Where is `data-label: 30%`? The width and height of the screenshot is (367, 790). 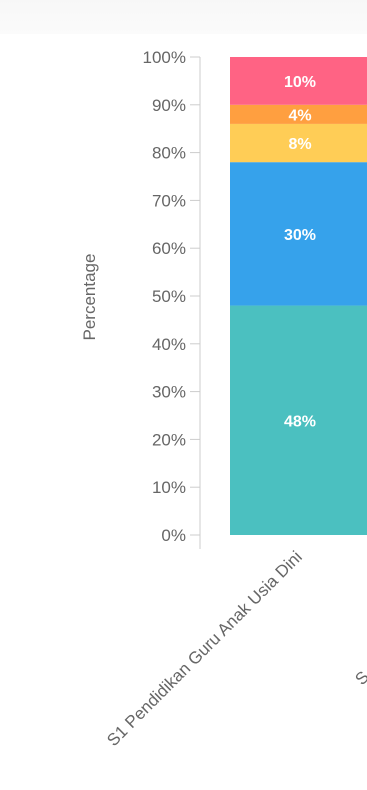
data-label: 30% is located at coordinates (300, 235).